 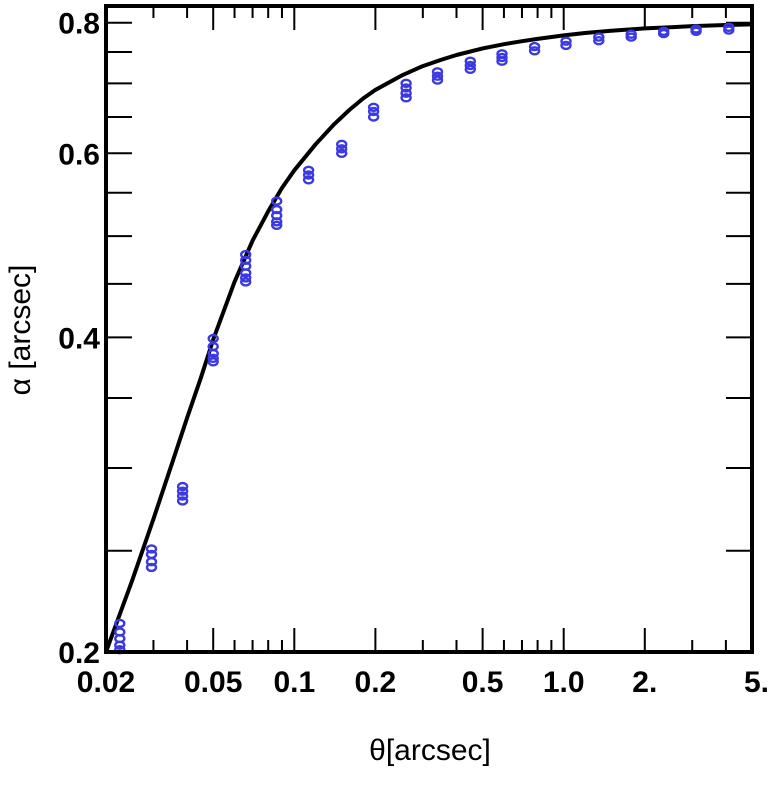 What do you see at coordinates (79, 24) in the screenshot?
I see `y-tick-label: 0.8` at bounding box center [79, 24].